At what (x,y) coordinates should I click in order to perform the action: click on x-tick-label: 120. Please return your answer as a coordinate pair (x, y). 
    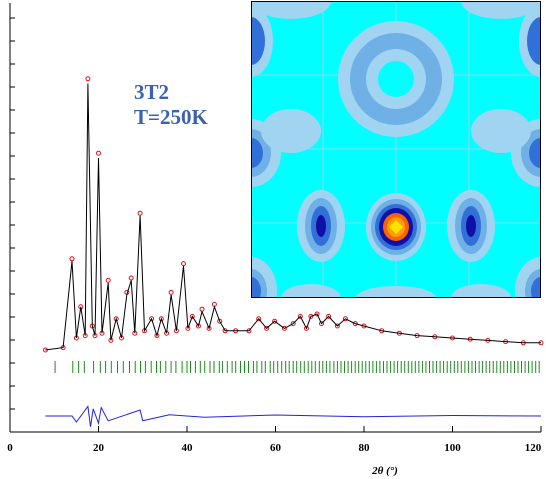
    Looking at the image, I should click on (533, 448).